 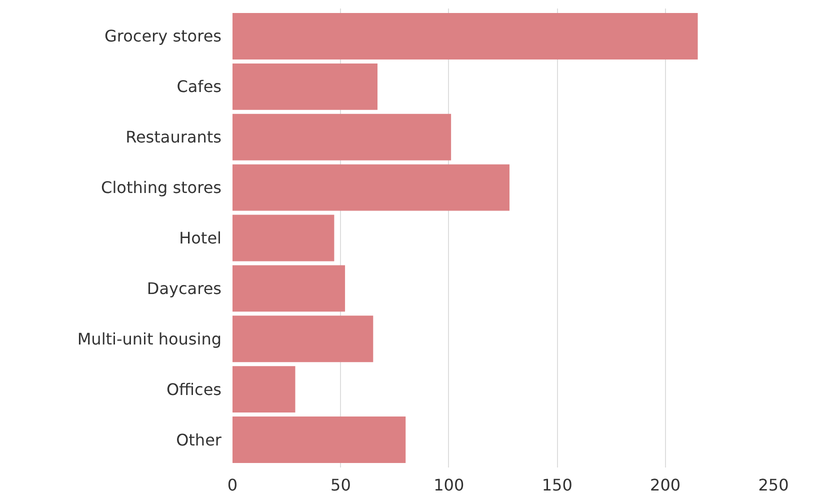 What do you see at coordinates (449, 485) in the screenshot?
I see `x-tick-label: 100` at bounding box center [449, 485].